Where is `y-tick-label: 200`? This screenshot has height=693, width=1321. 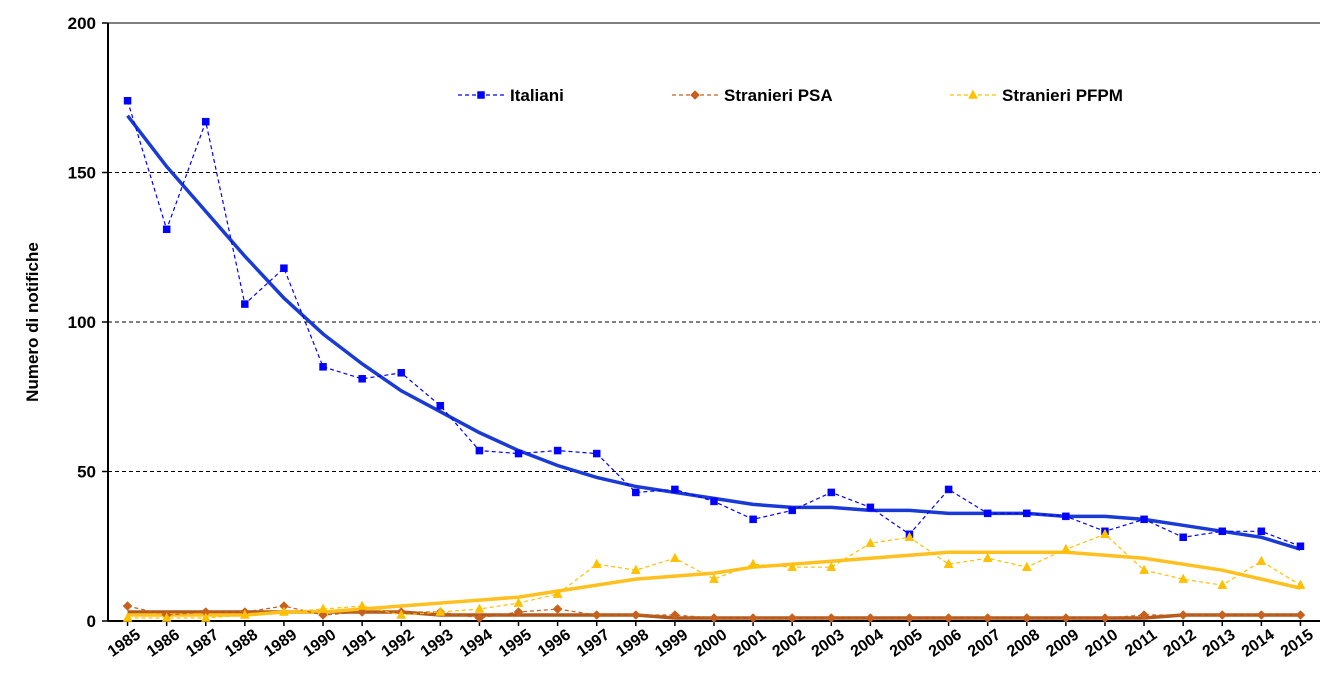
y-tick-label: 200 is located at coordinates (82, 23).